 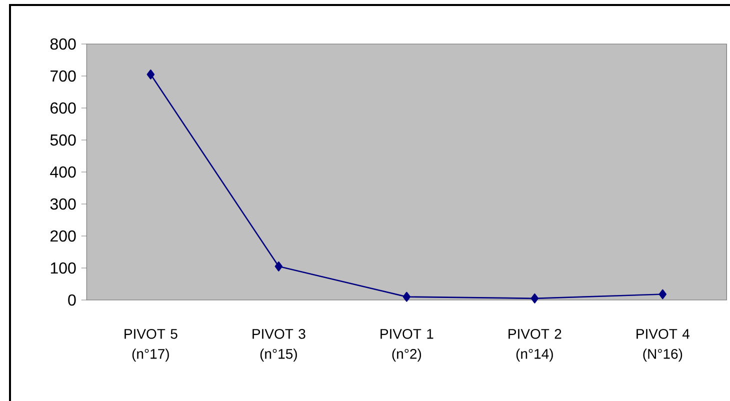 I want to click on y-tick-label: 600, so click(x=63, y=108).